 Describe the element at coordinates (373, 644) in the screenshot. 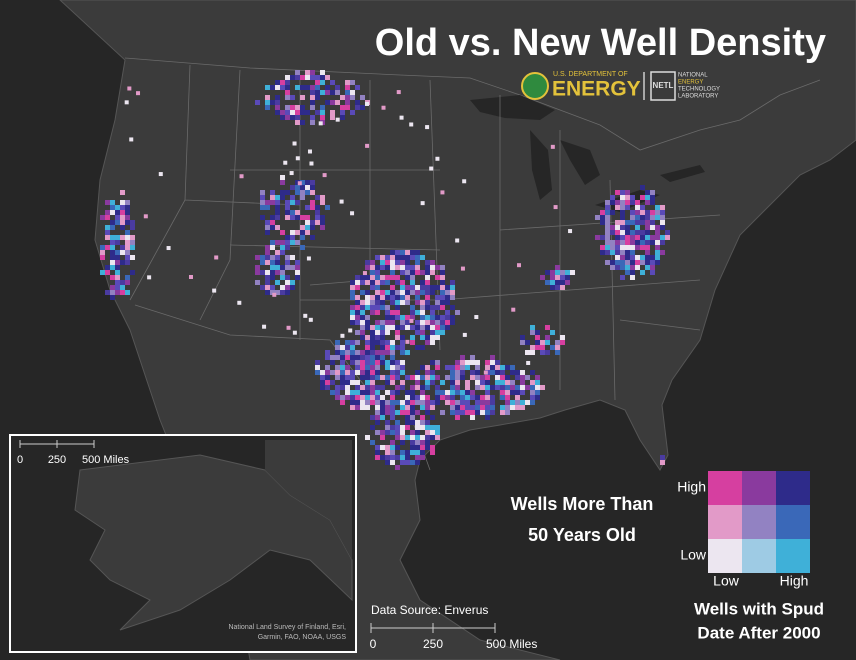

I see `scale-label: 0` at that location.